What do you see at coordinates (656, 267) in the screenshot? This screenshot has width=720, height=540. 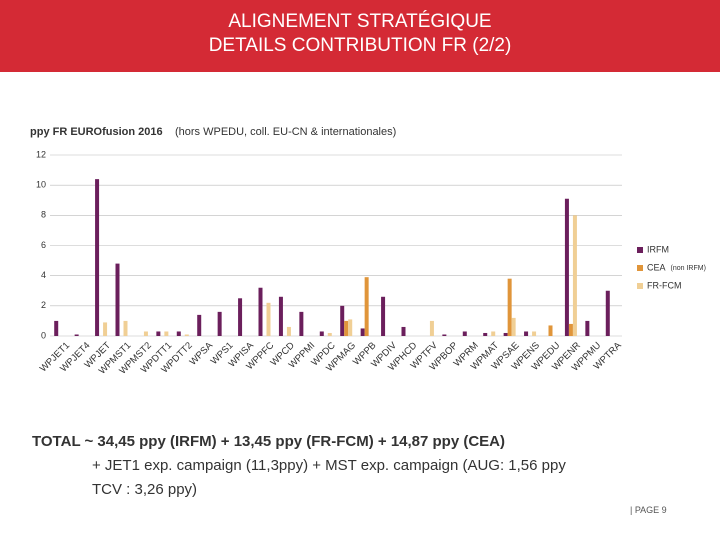 I see `legend-label: CEA` at bounding box center [656, 267].